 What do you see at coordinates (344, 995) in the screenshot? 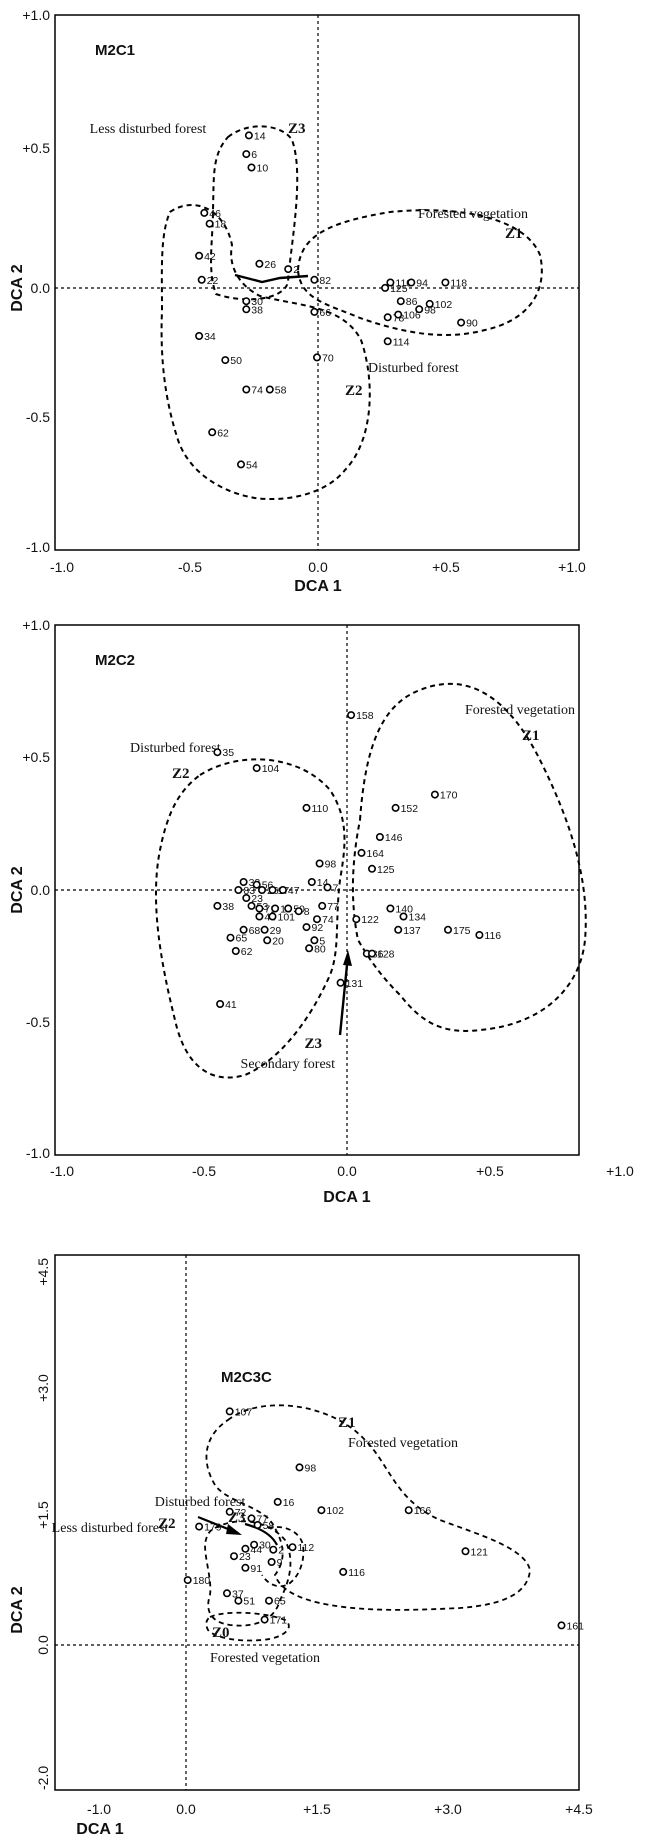
I see `z3-arrow-line` at bounding box center [344, 995].